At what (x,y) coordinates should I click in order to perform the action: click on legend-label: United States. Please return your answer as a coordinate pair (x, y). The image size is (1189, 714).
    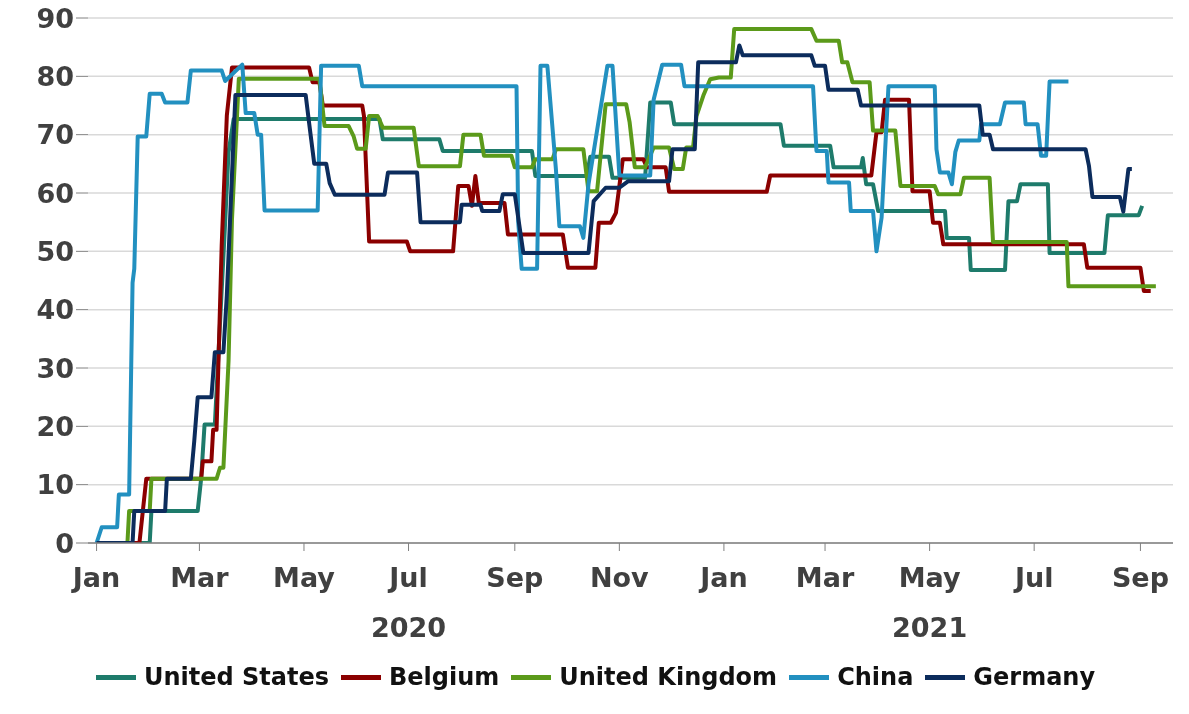
    Looking at the image, I should click on (236, 677).